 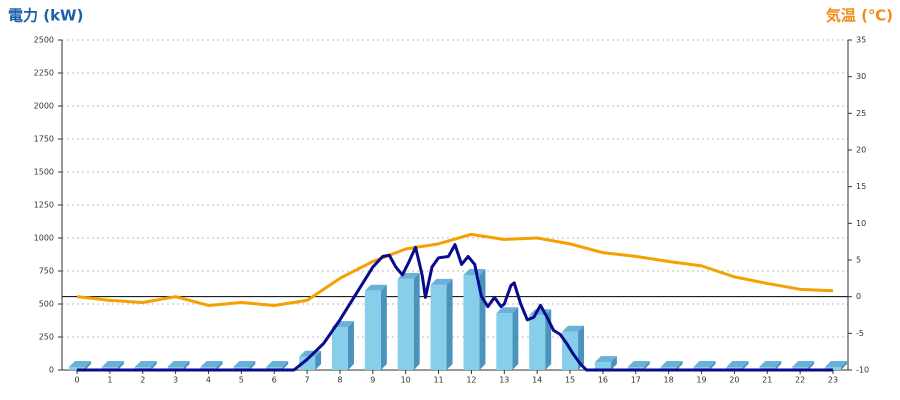 What do you see at coordinates (734, 380) in the screenshot?
I see `x-tick-label: 20` at bounding box center [734, 380].